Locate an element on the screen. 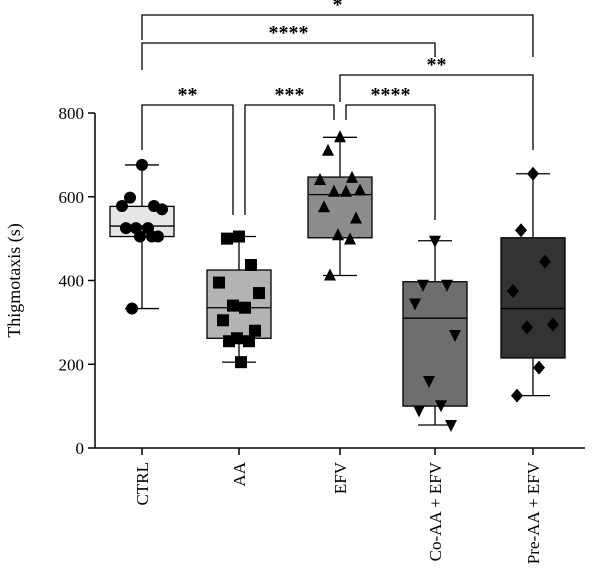 Image resolution: width=600 pixels, height=586 pixels. significance-bracket: *** is located at coordinates (289, 149).